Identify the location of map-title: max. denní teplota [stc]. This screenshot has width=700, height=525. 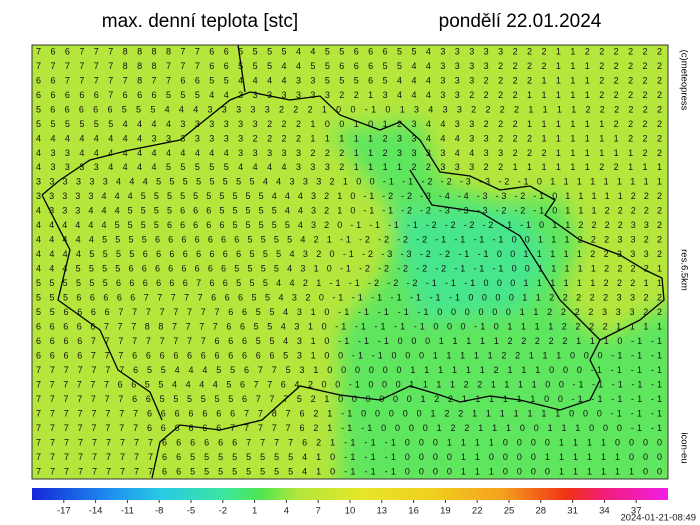
(200, 21).